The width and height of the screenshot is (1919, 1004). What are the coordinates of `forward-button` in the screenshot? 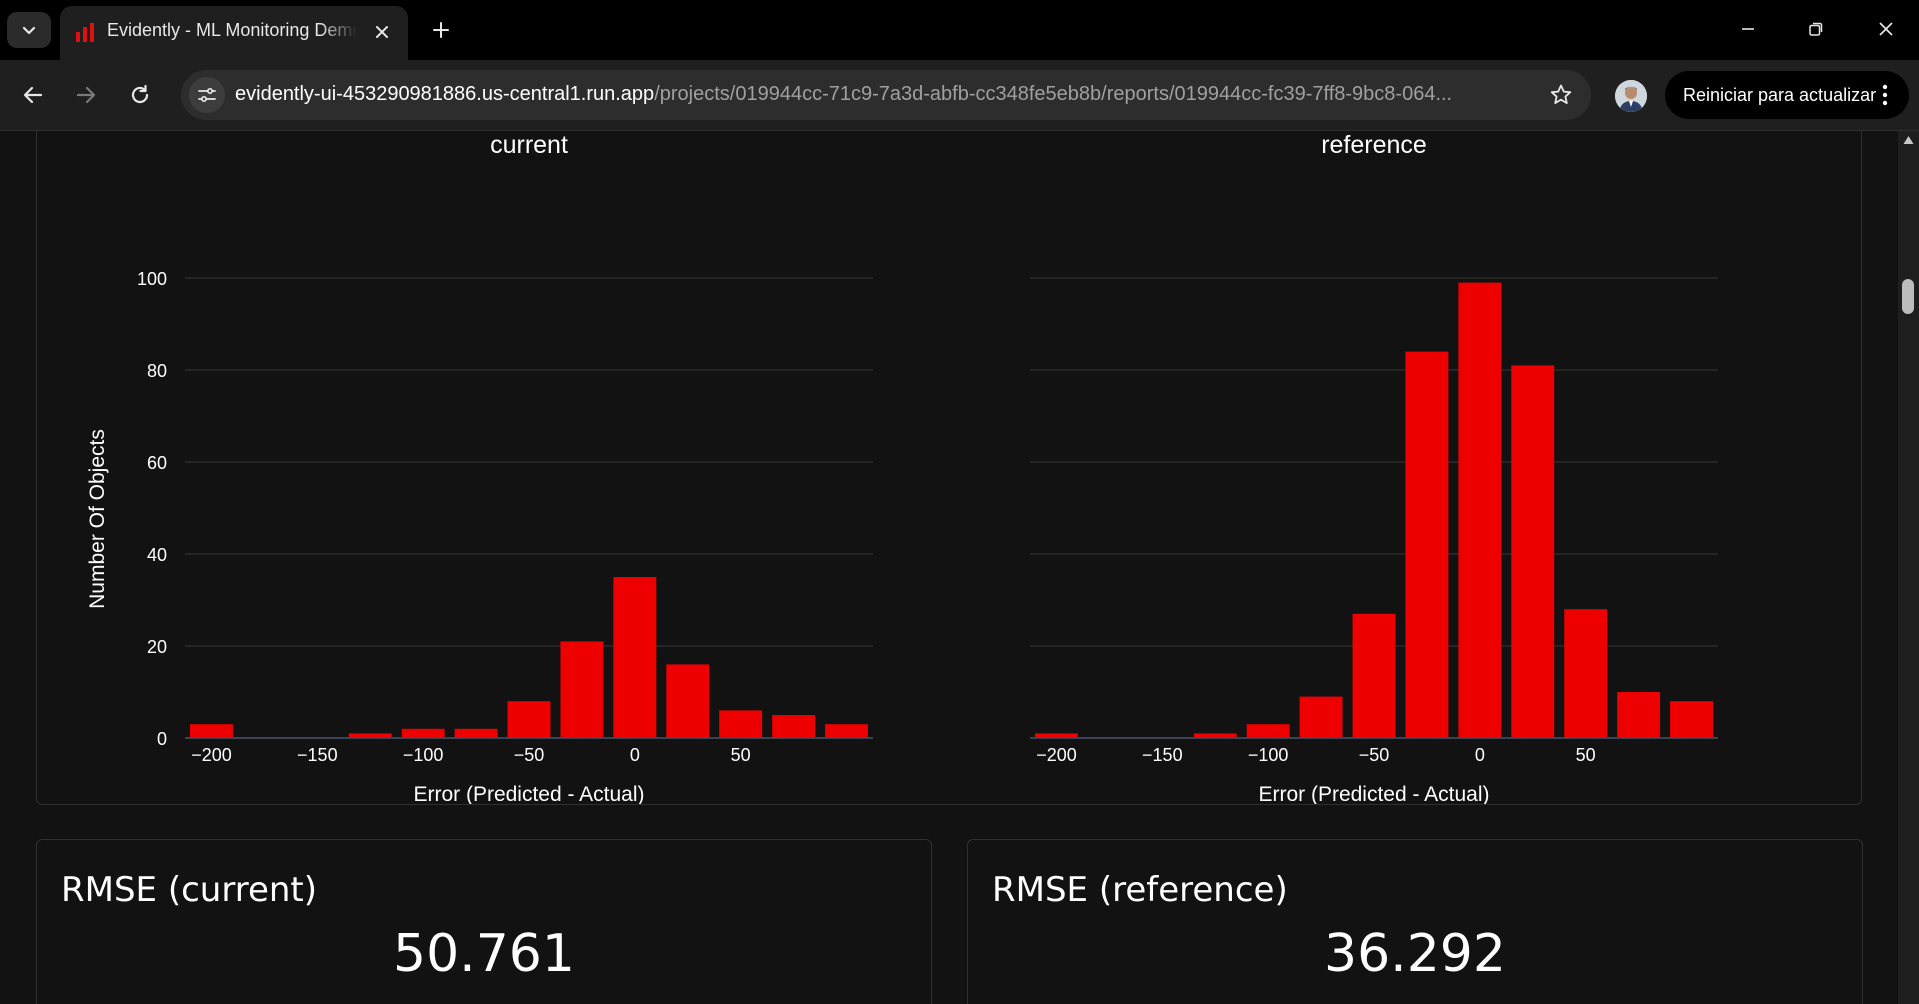 It's located at (86, 95).